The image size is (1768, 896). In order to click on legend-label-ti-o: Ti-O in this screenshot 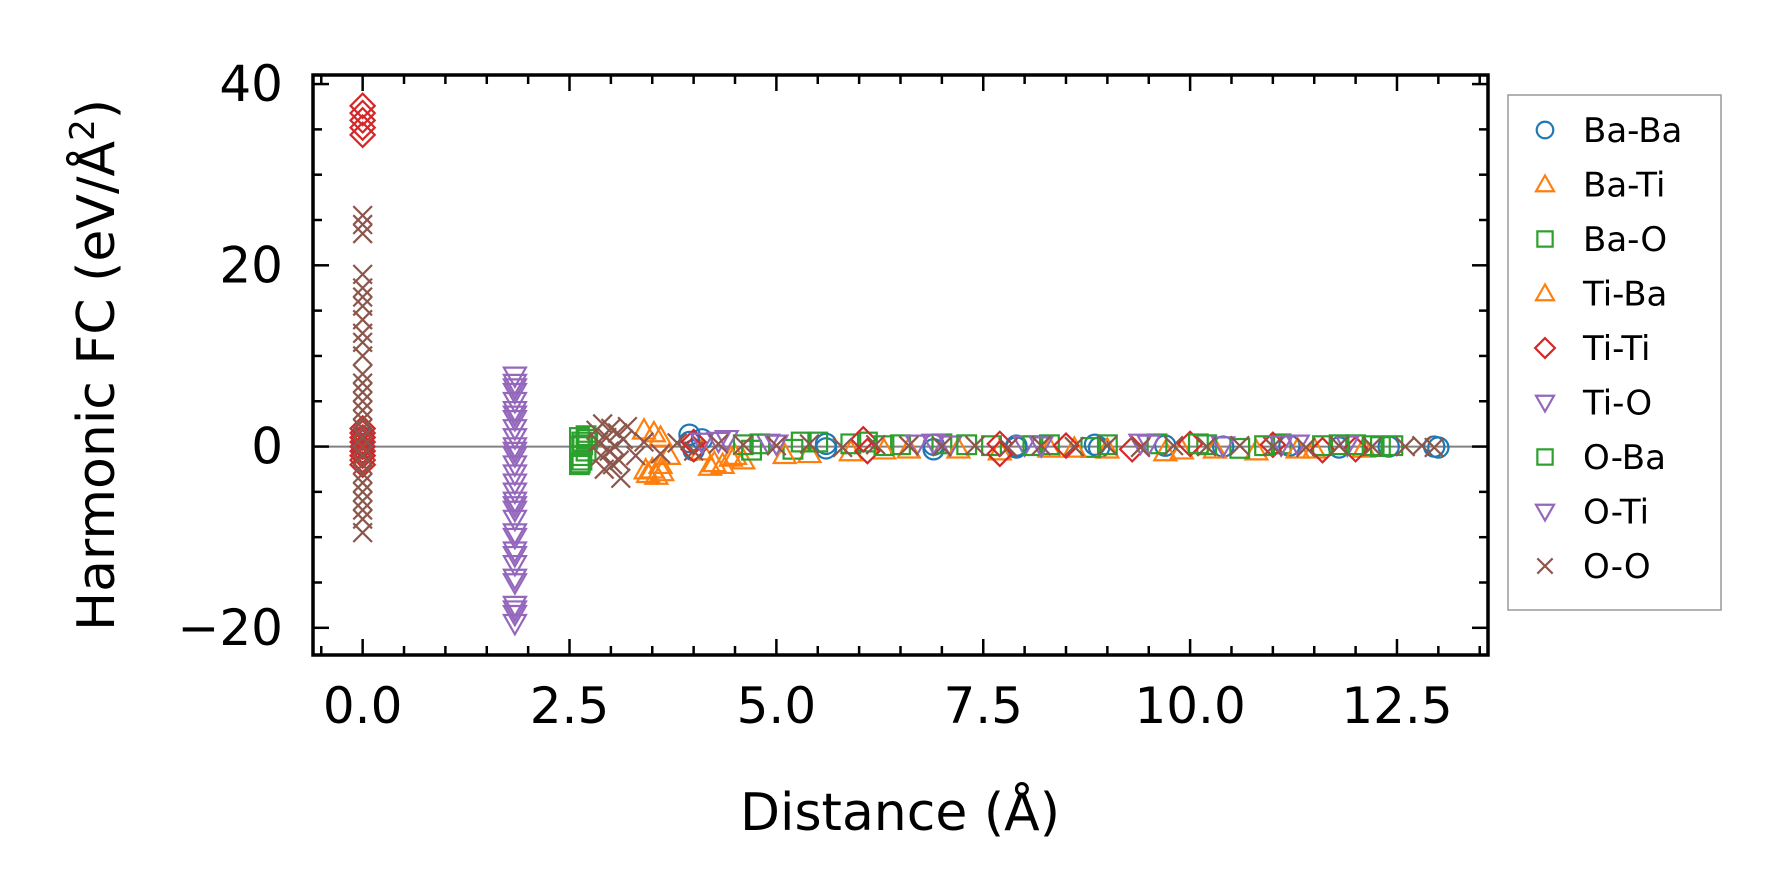, I will do `click(1617, 404)`.